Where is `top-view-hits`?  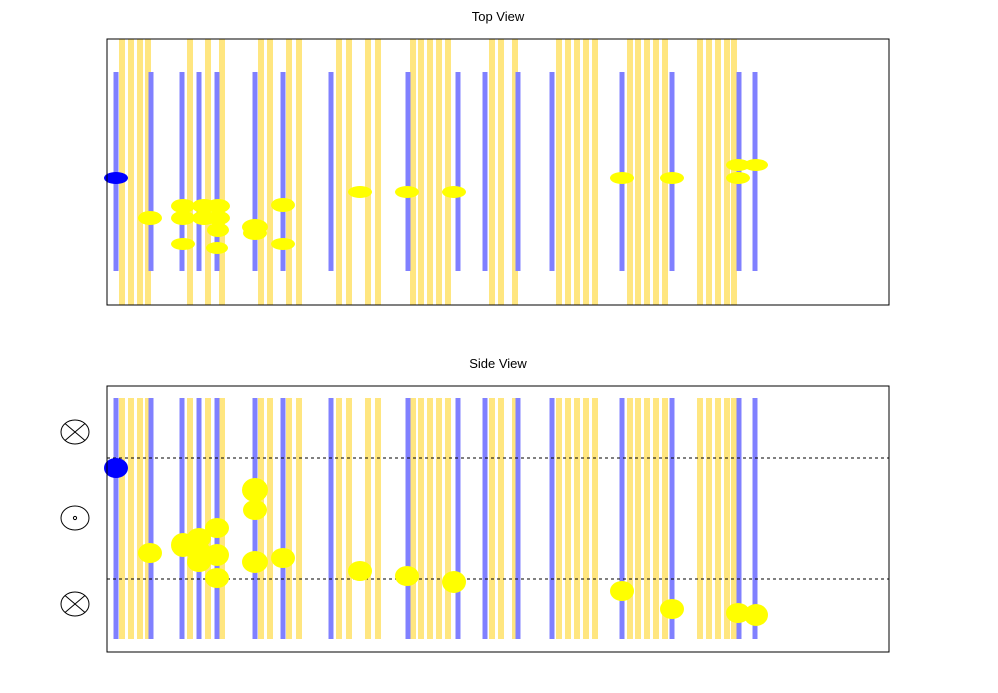 top-view-hits is located at coordinates (436, 206).